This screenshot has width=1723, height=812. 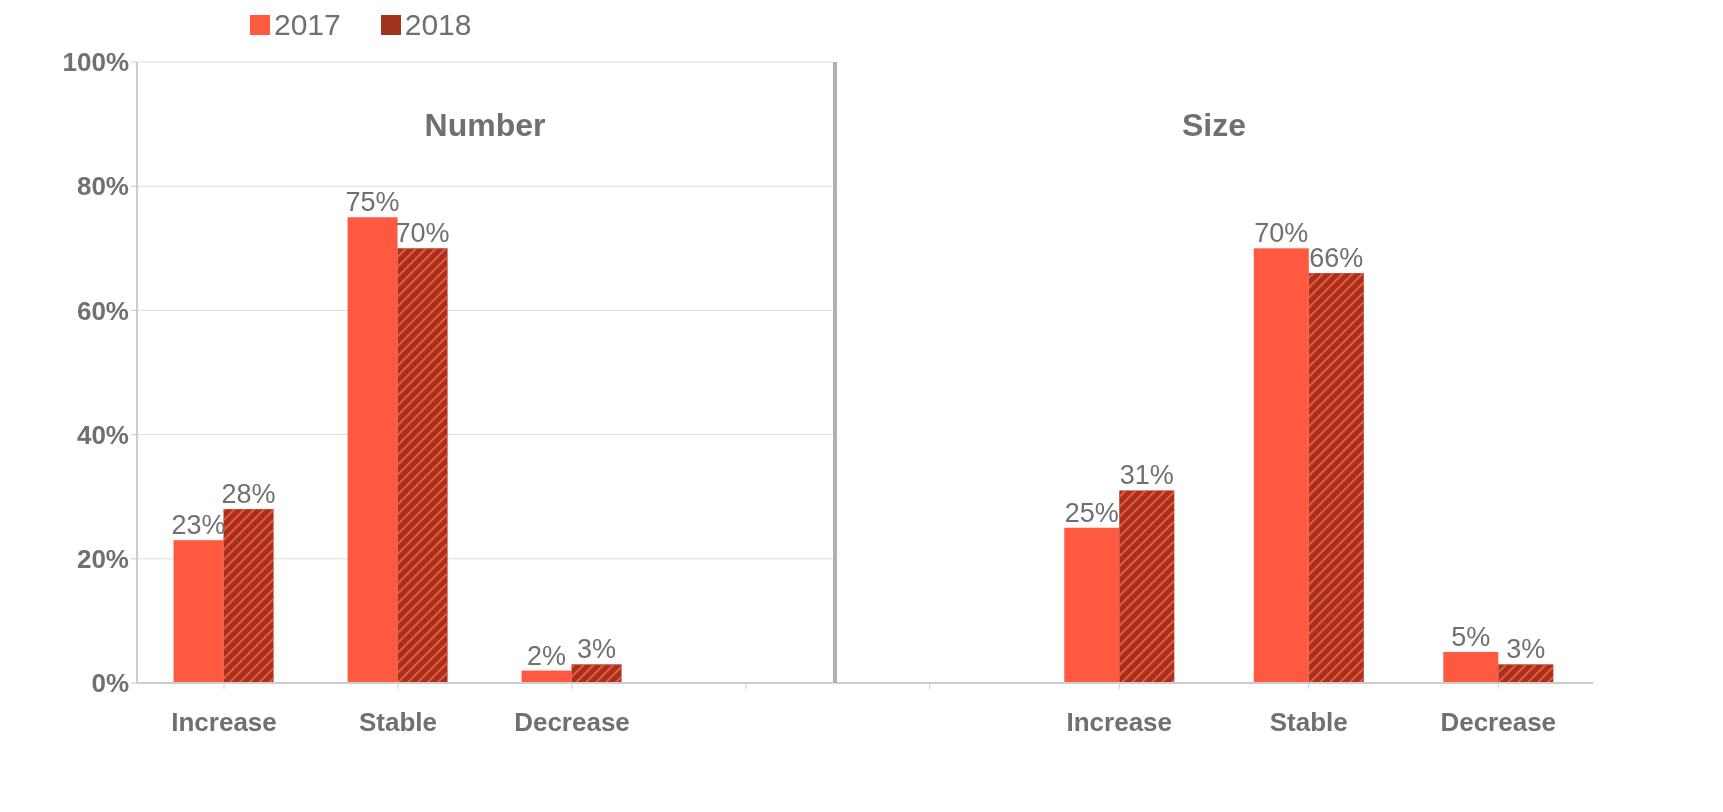 I want to click on y-tick-label: 100%, so click(x=95, y=62).